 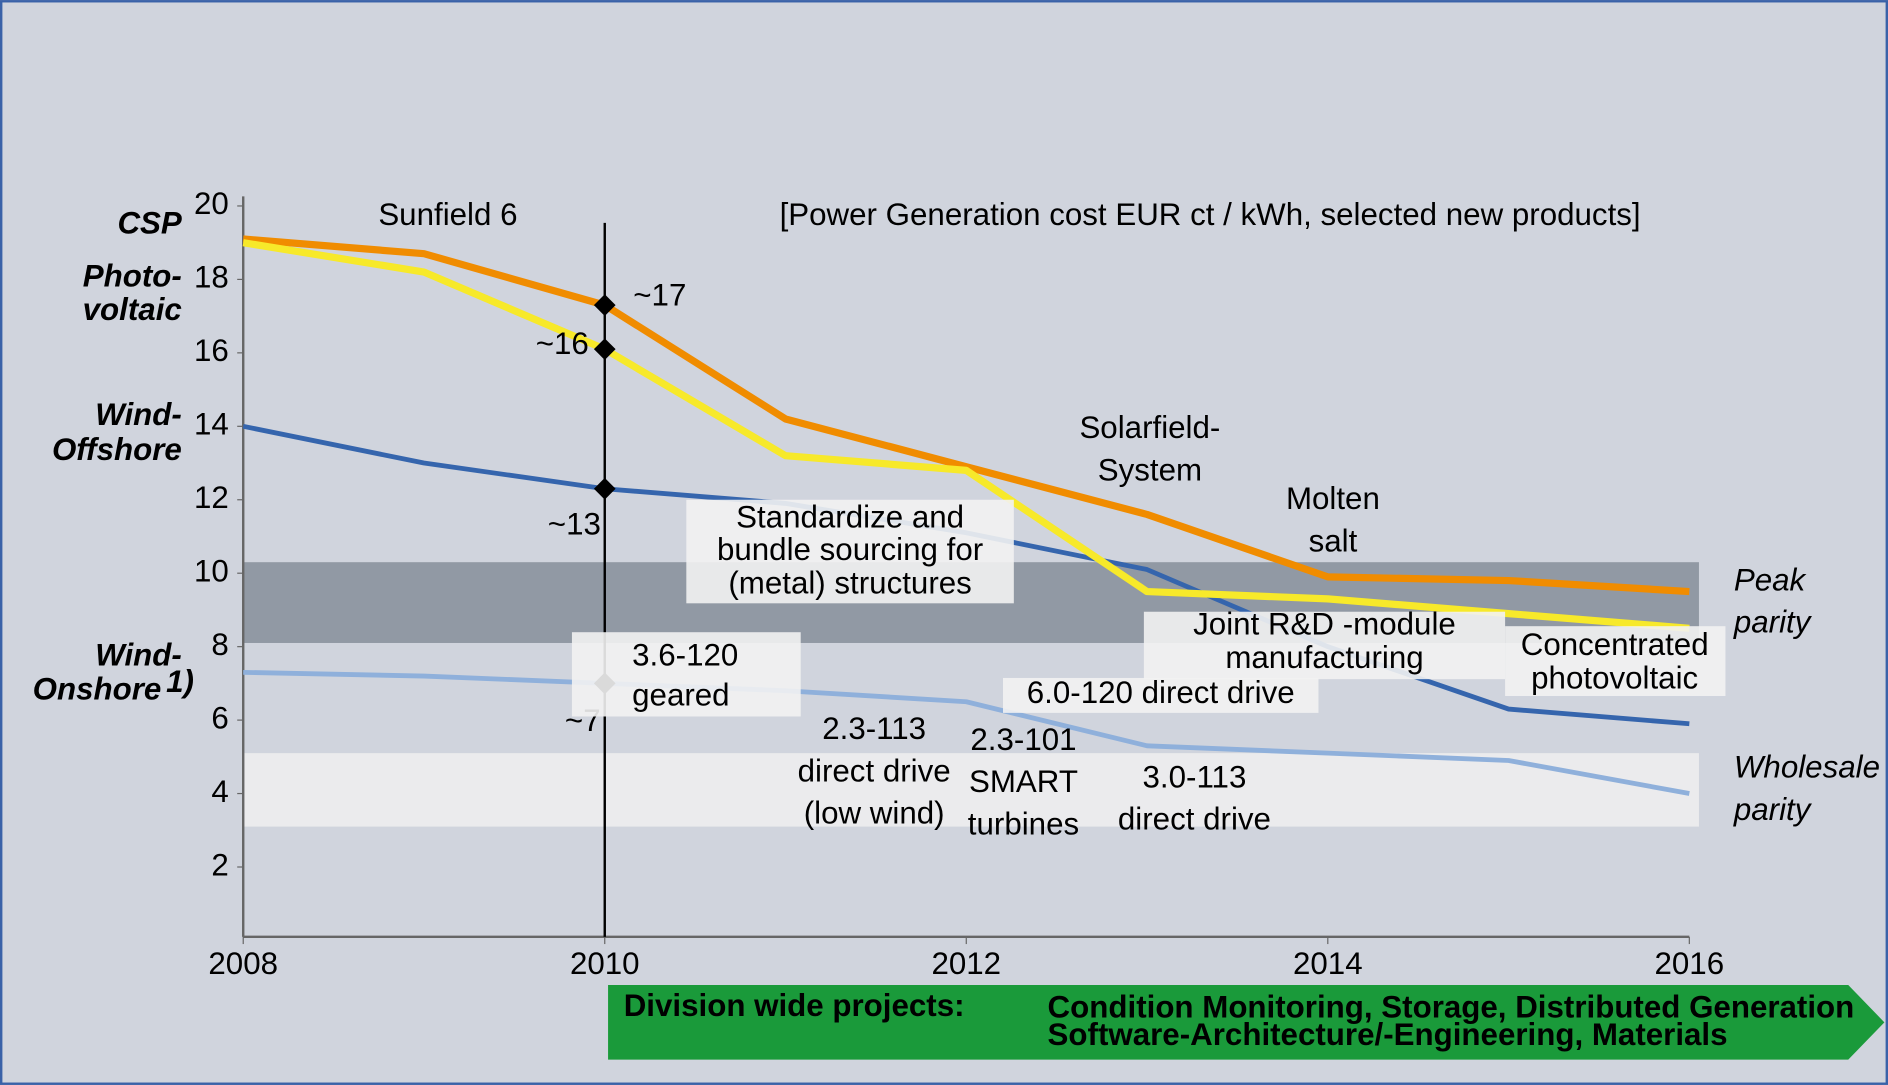 What do you see at coordinates (211, 350) in the screenshot?
I see `y-tick-label: 16` at bounding box center [211, 350].